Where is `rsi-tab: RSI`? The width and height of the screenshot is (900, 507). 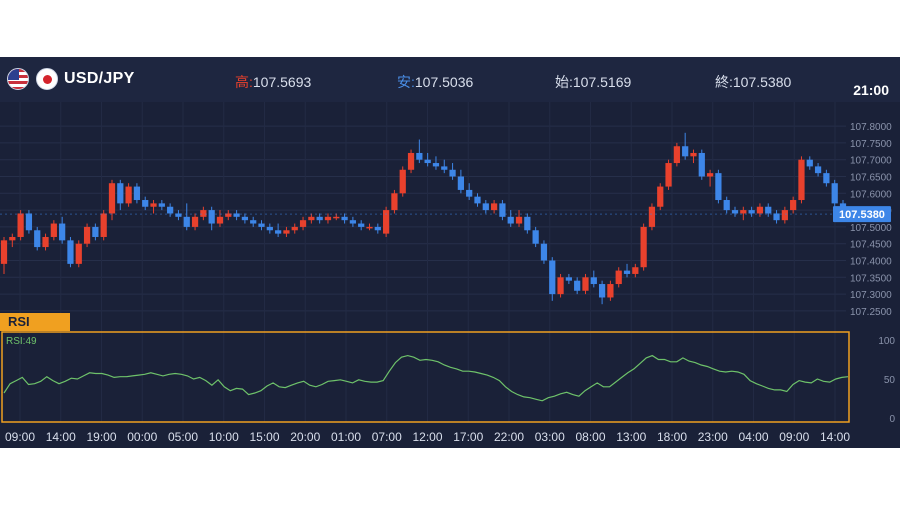 rsi-tab: RSI is located at coordinates (35, 322).